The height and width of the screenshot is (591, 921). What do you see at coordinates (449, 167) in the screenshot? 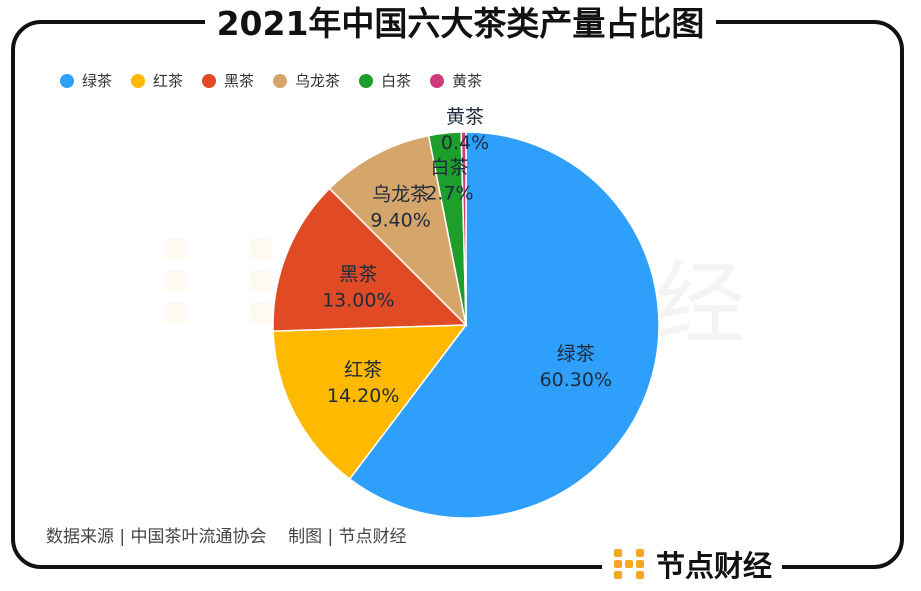
I see `slice-category-label: 白茶` at bounding box center [449, 167].